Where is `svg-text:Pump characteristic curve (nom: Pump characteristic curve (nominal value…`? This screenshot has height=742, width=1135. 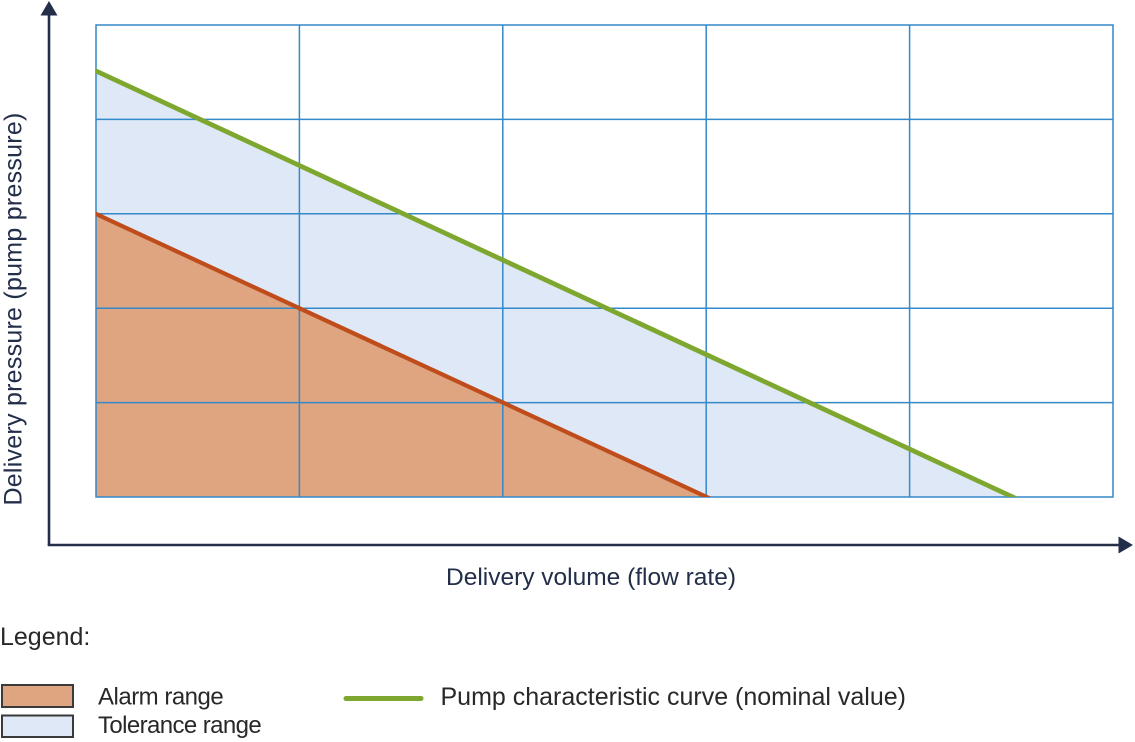
svg-text:Pump characteristic curve (nom: Pump characteristic curve (nominal value… is located at coordinates (673, 697).